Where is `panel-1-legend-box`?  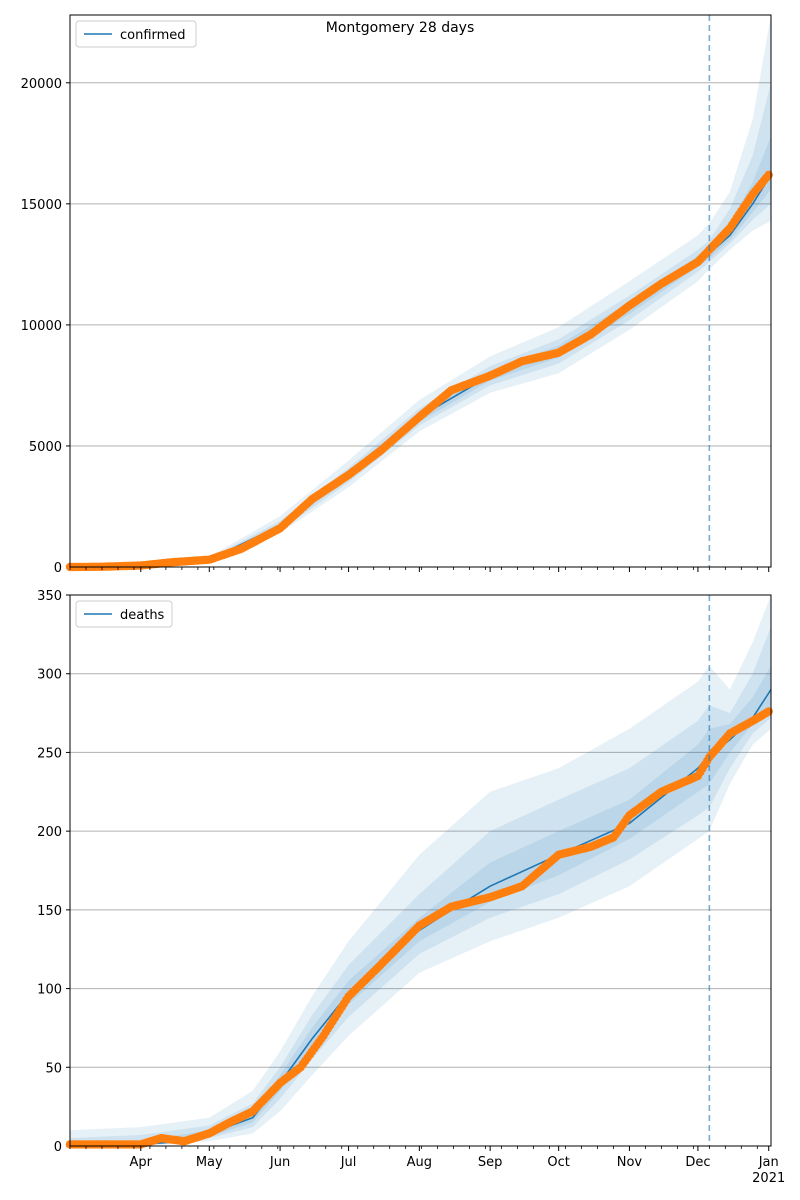
panel-1-legend-box is located at coordinates (136, 34).